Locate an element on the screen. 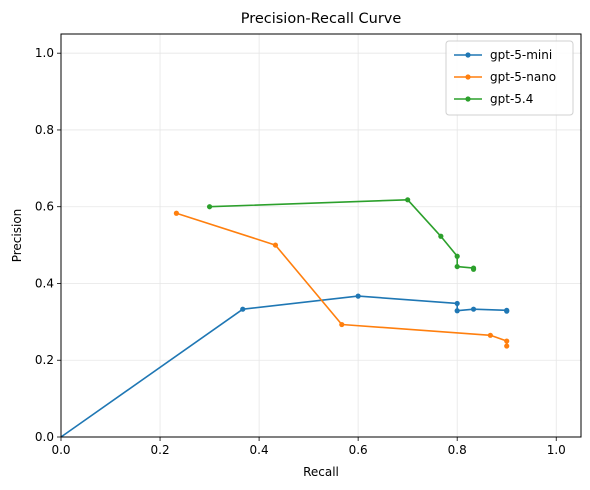 Image resolution: width=590 pixels, height=490 pixels. legend-item: gpt-5-nano is located at coordinates (505, 77).